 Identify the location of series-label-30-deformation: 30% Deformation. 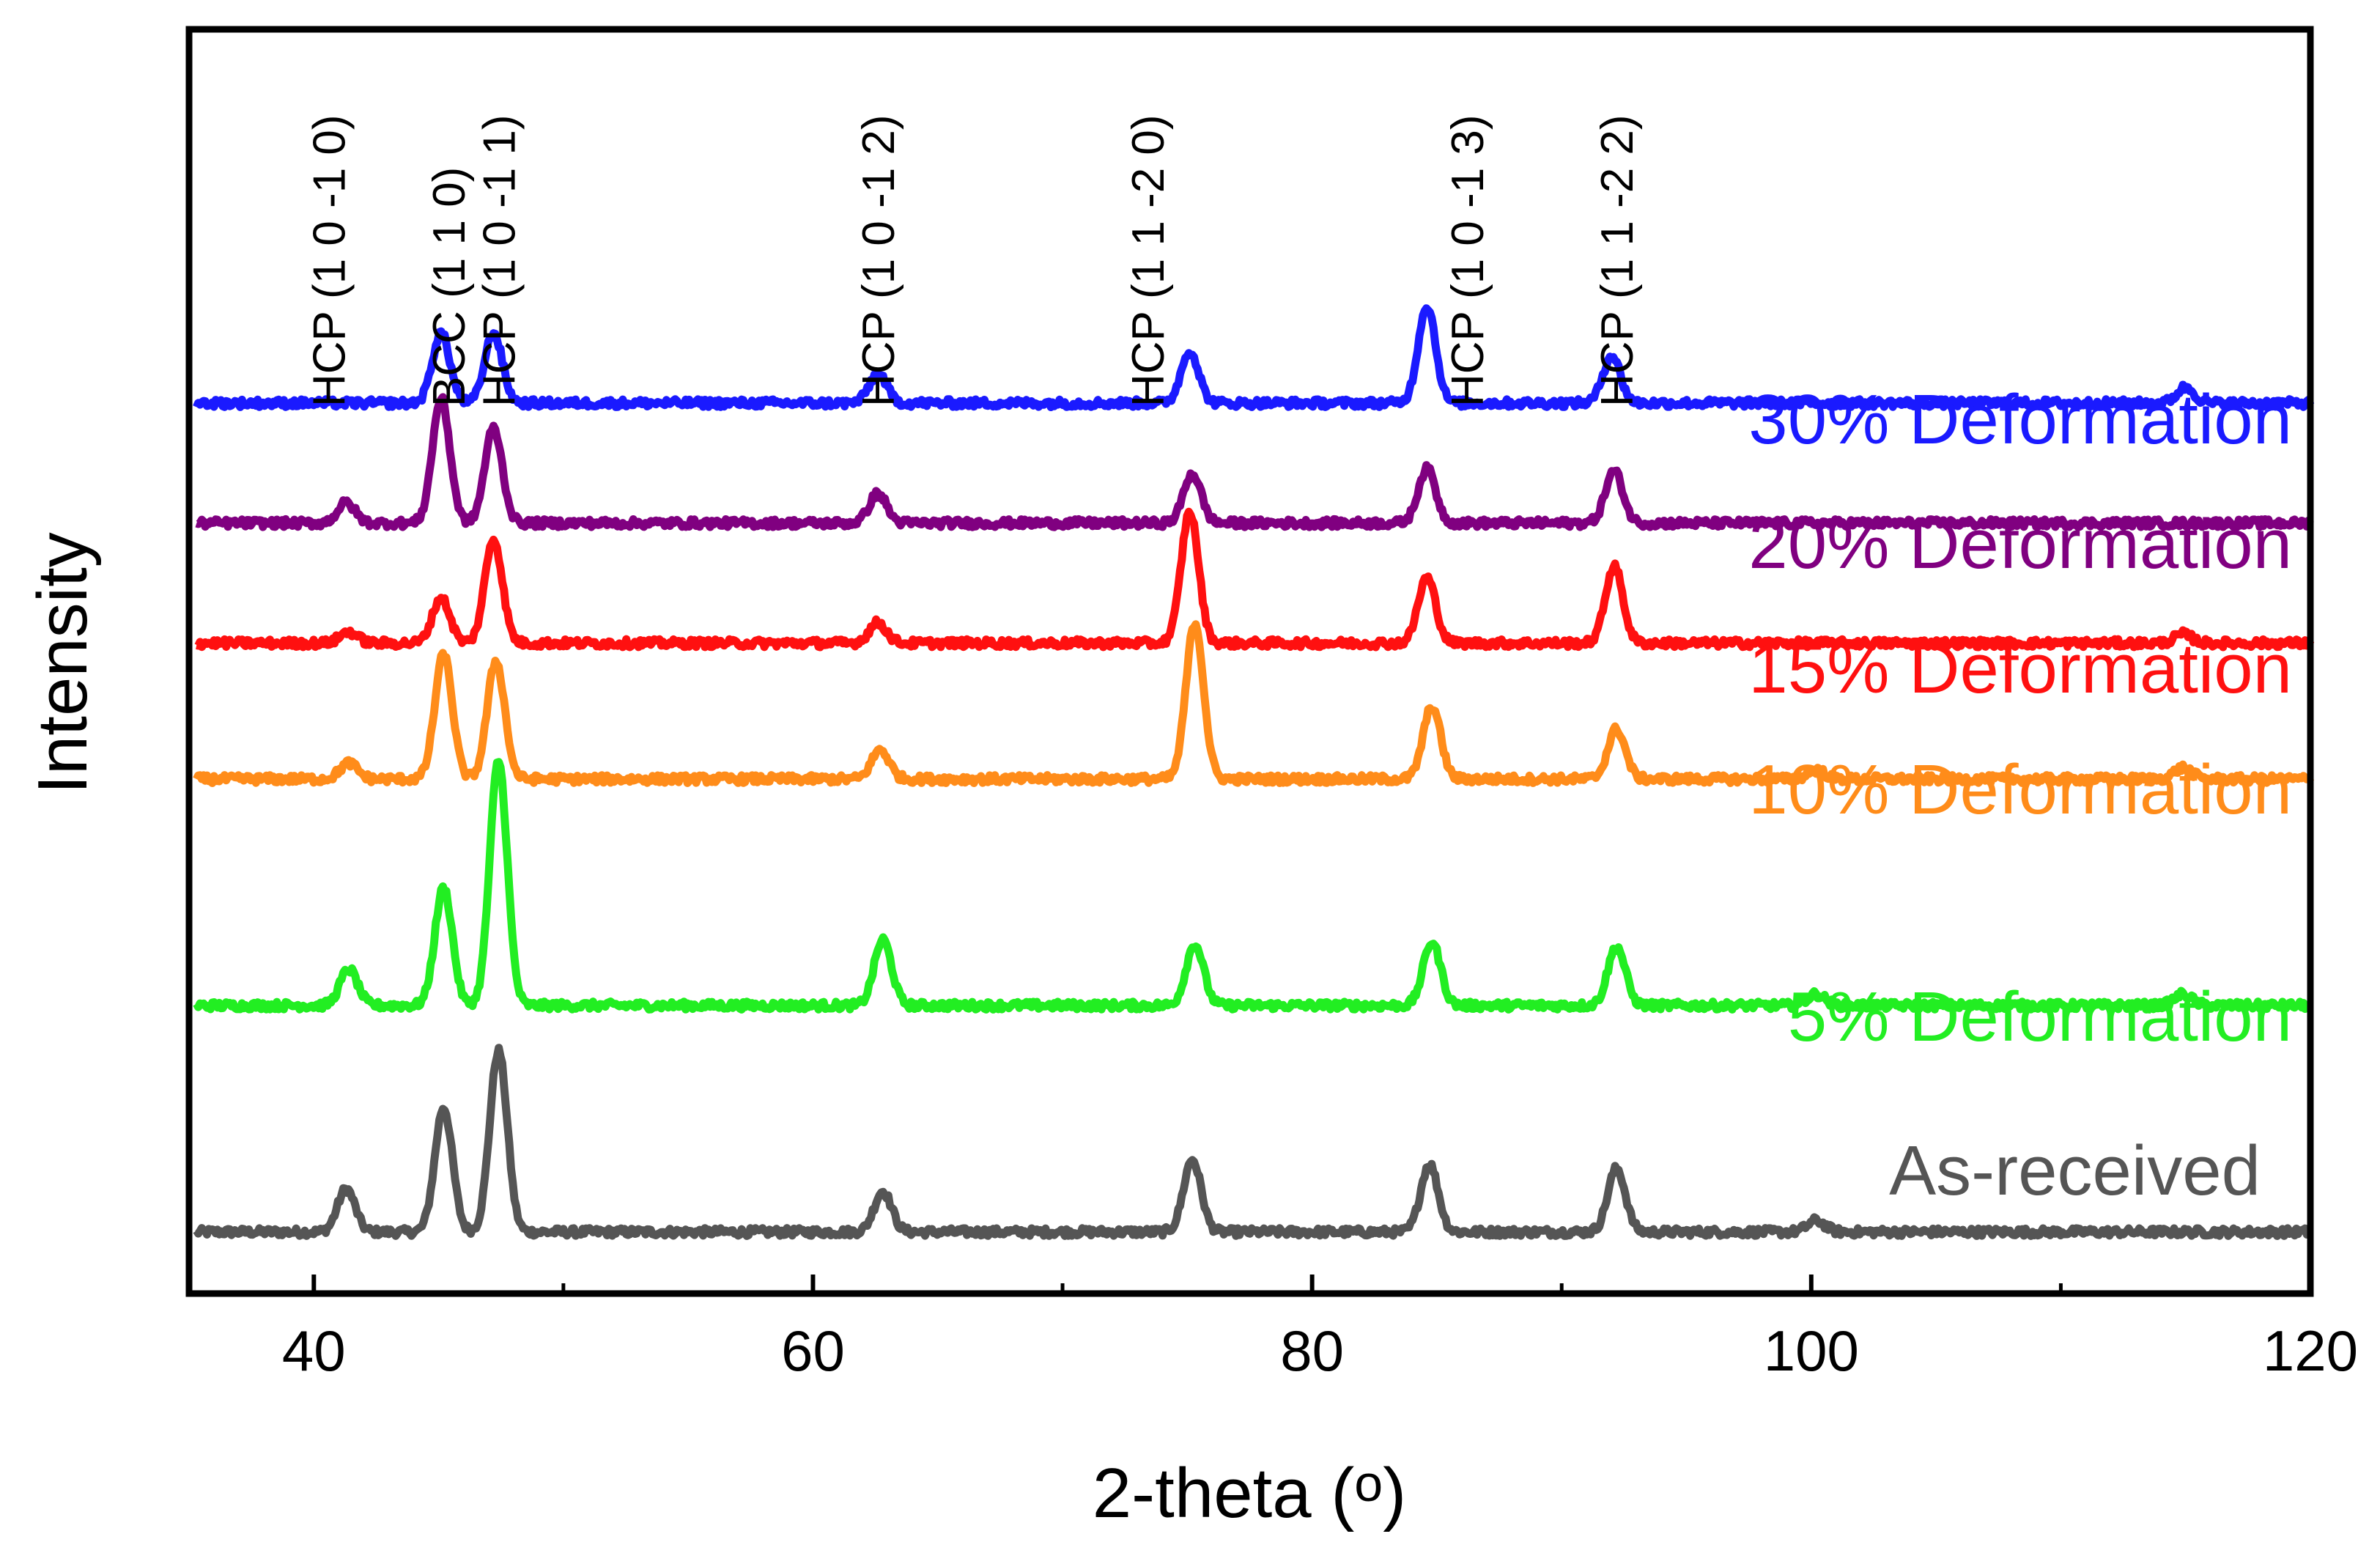
(2020, 420).